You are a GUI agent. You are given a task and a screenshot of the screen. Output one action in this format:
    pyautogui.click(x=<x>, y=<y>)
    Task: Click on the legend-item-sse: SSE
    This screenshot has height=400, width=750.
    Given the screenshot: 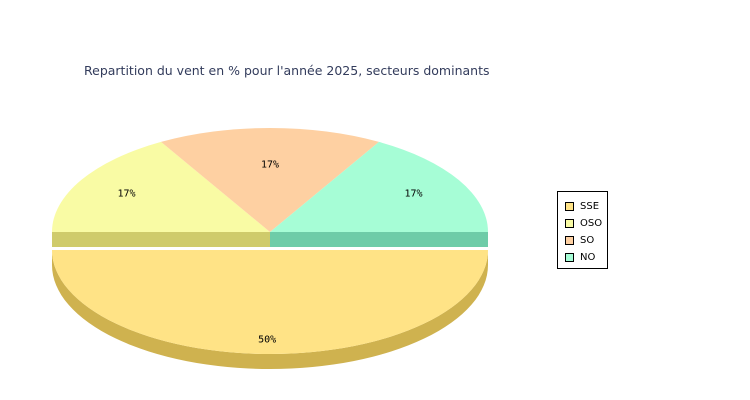 What is the action you would take?
    pyautogui.click(x=582, y=206)
    